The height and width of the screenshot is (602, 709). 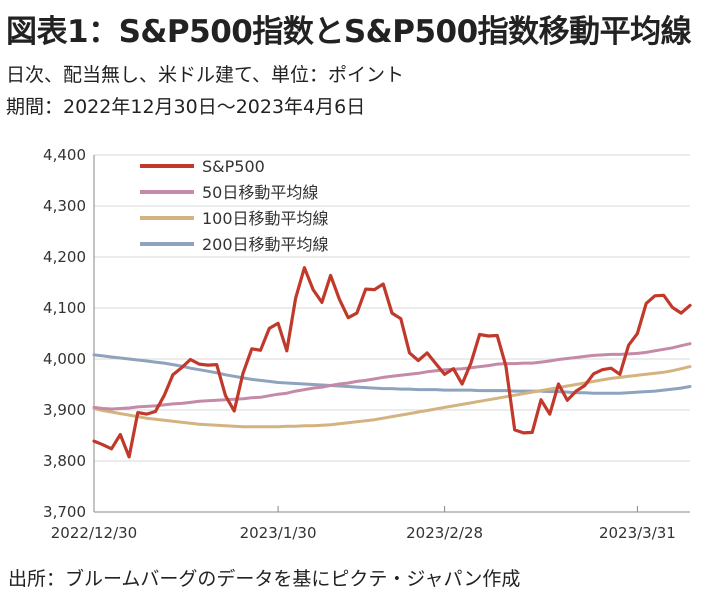 I want to click on y-tick-label: 4,300, so click(x=64, y=206).